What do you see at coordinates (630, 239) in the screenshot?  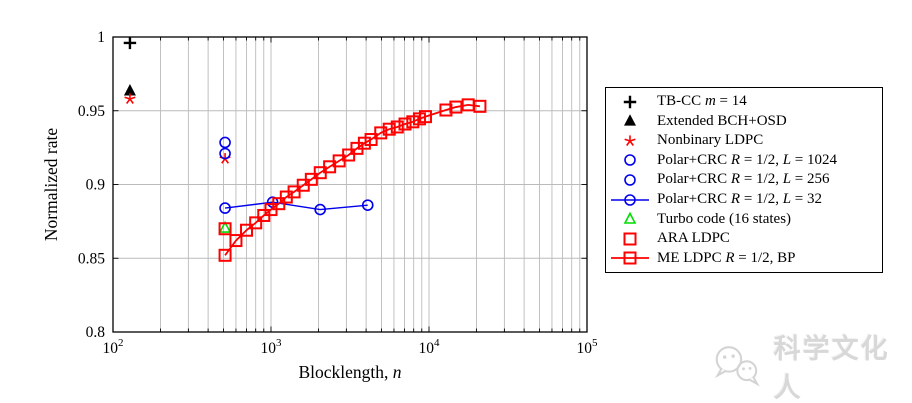 I see `ara-ldpc-legend-marker-icon` at bounding box center [630, 239].